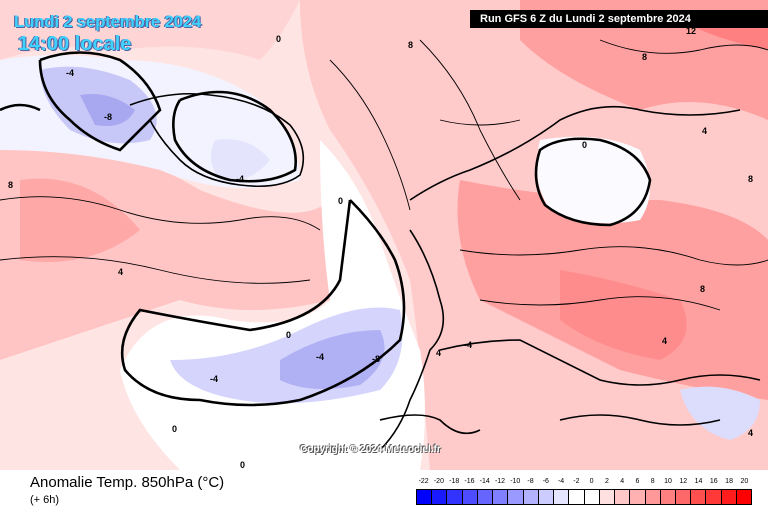 Image resolution: width=768 pixels, height=512 pixels. Describe the element at coordinates (619, 19) in the screenshot. I see `run-banner: Run GFS 6 Z du Lundi 2 septembre 2024` at that location.